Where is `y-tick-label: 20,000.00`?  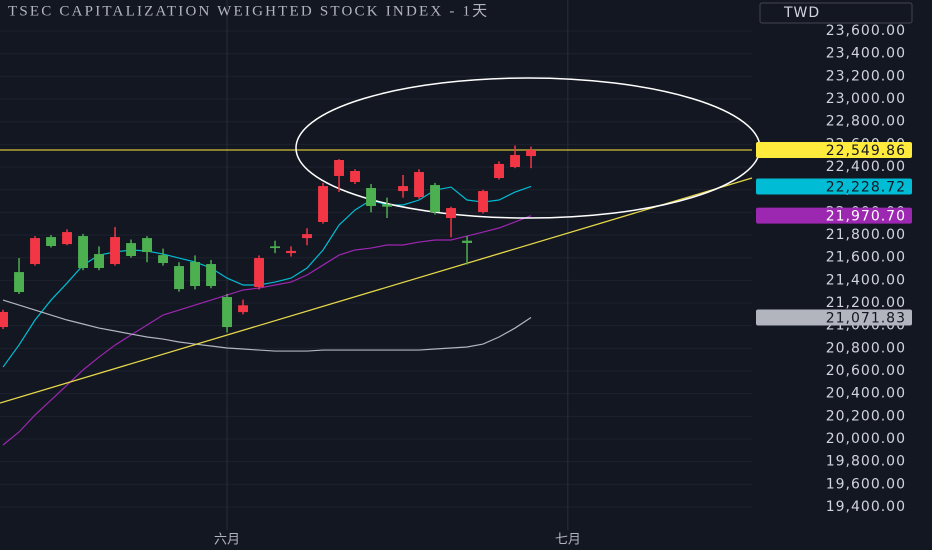
y-tick-label: 20,000.00 is located at coordinates (866, 439).